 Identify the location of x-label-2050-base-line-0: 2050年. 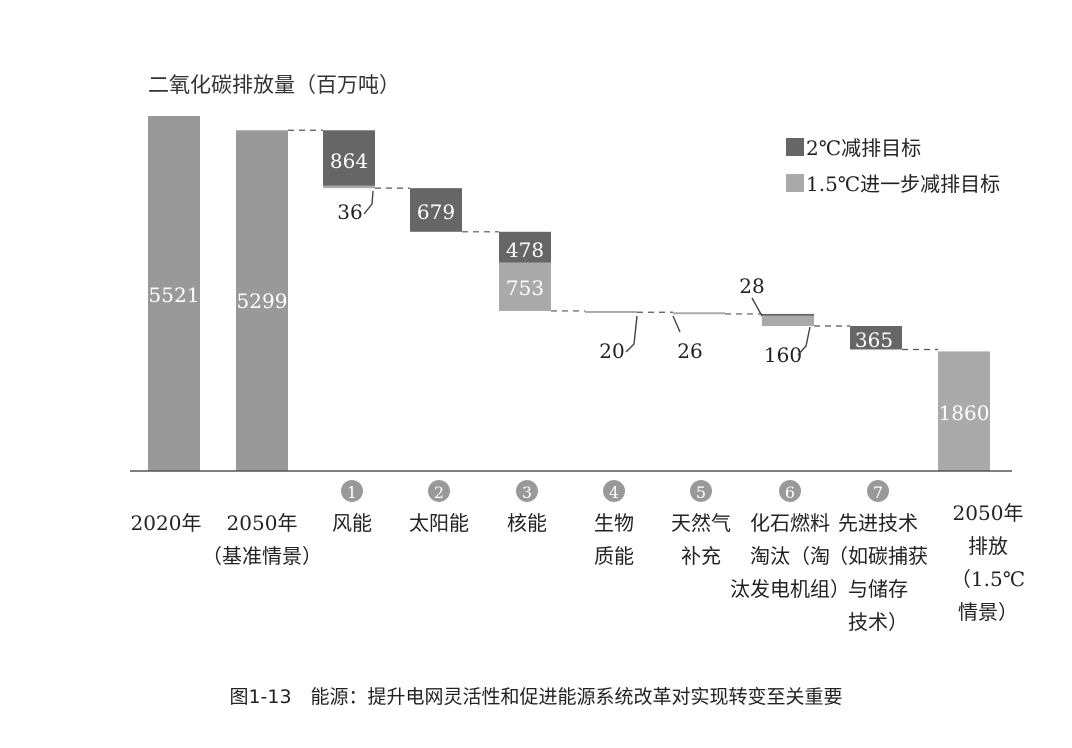
(262, 523).